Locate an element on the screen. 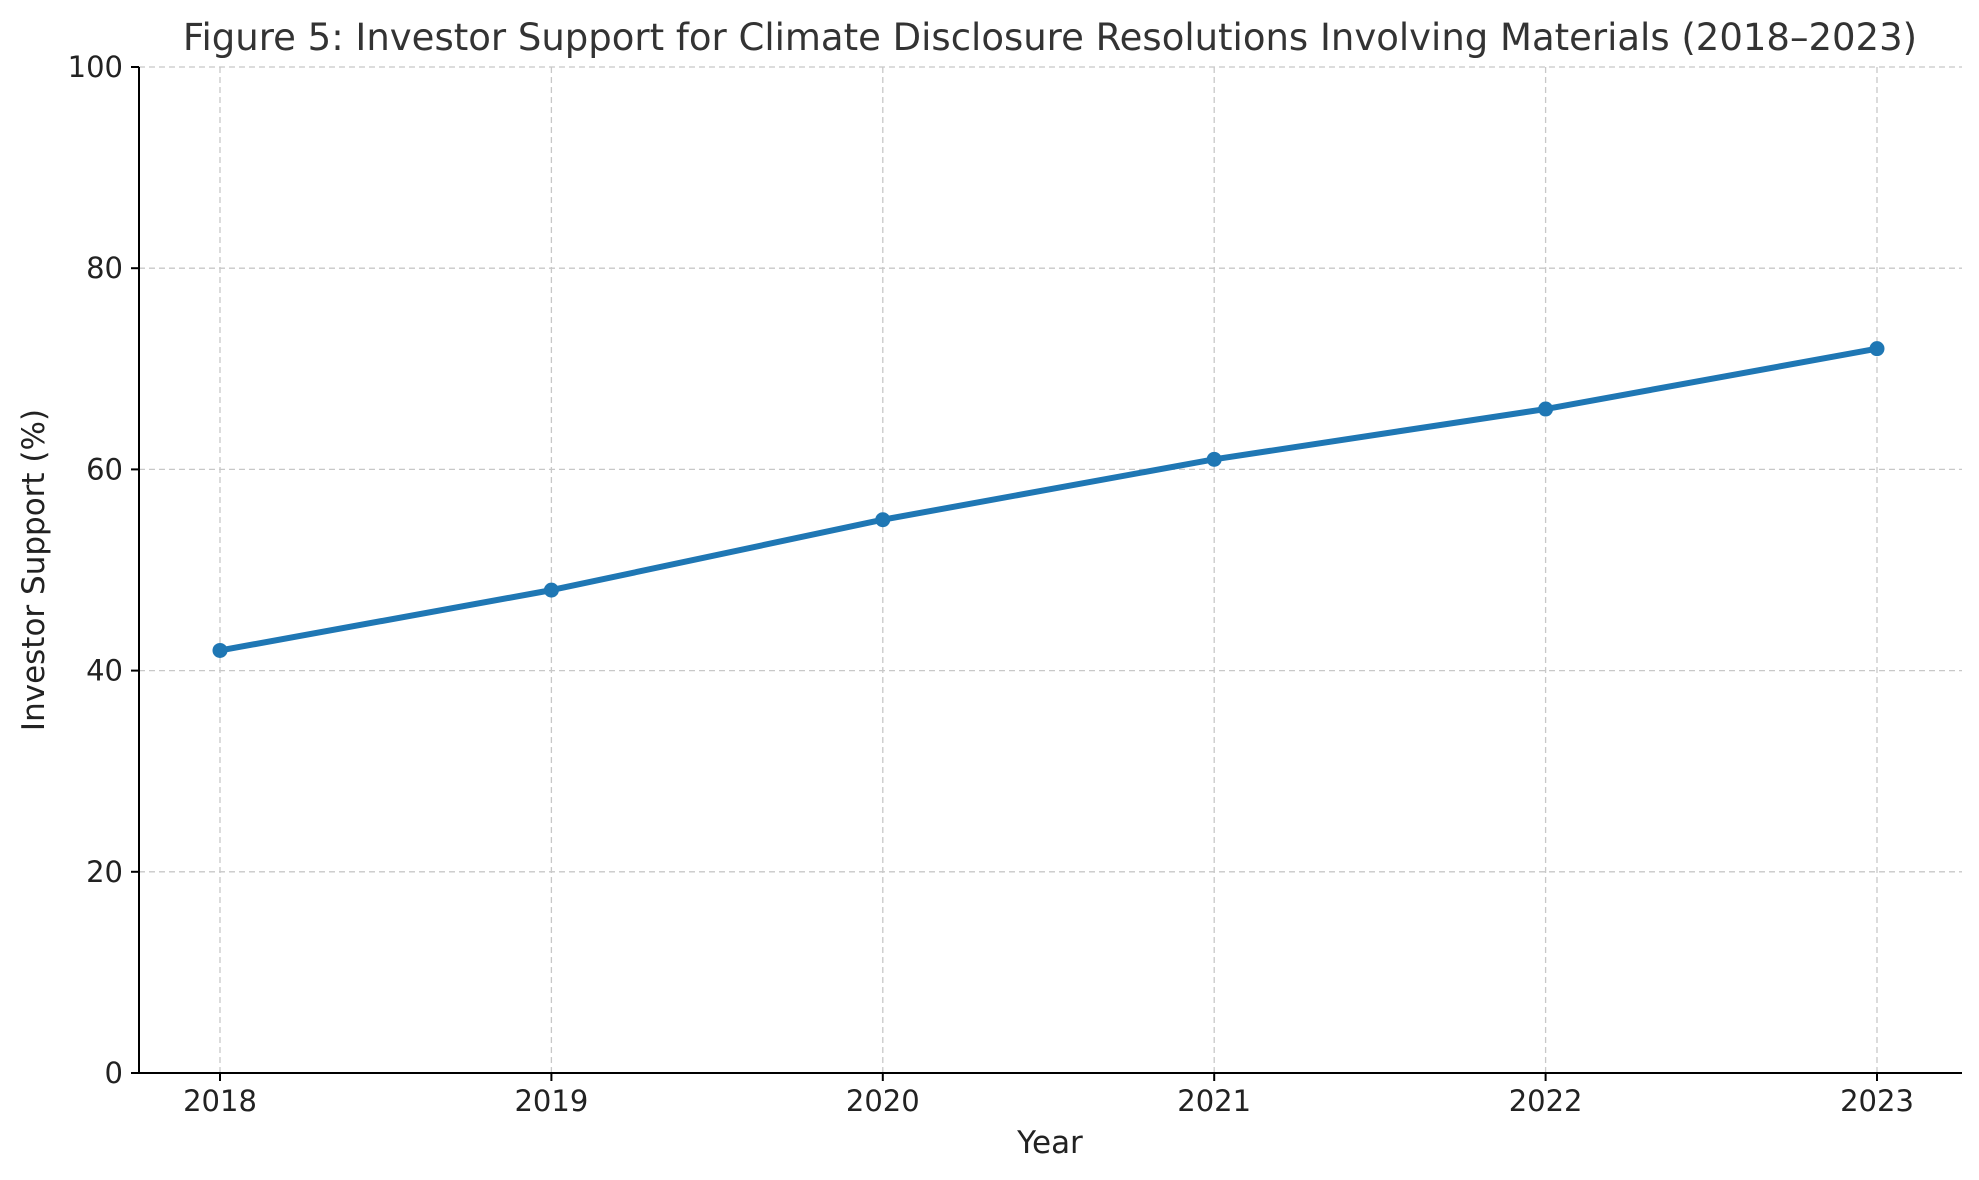 This screenshot has height=1180, width=1979. x-tick-label: 2019 is located at coordinates (551, 1101).